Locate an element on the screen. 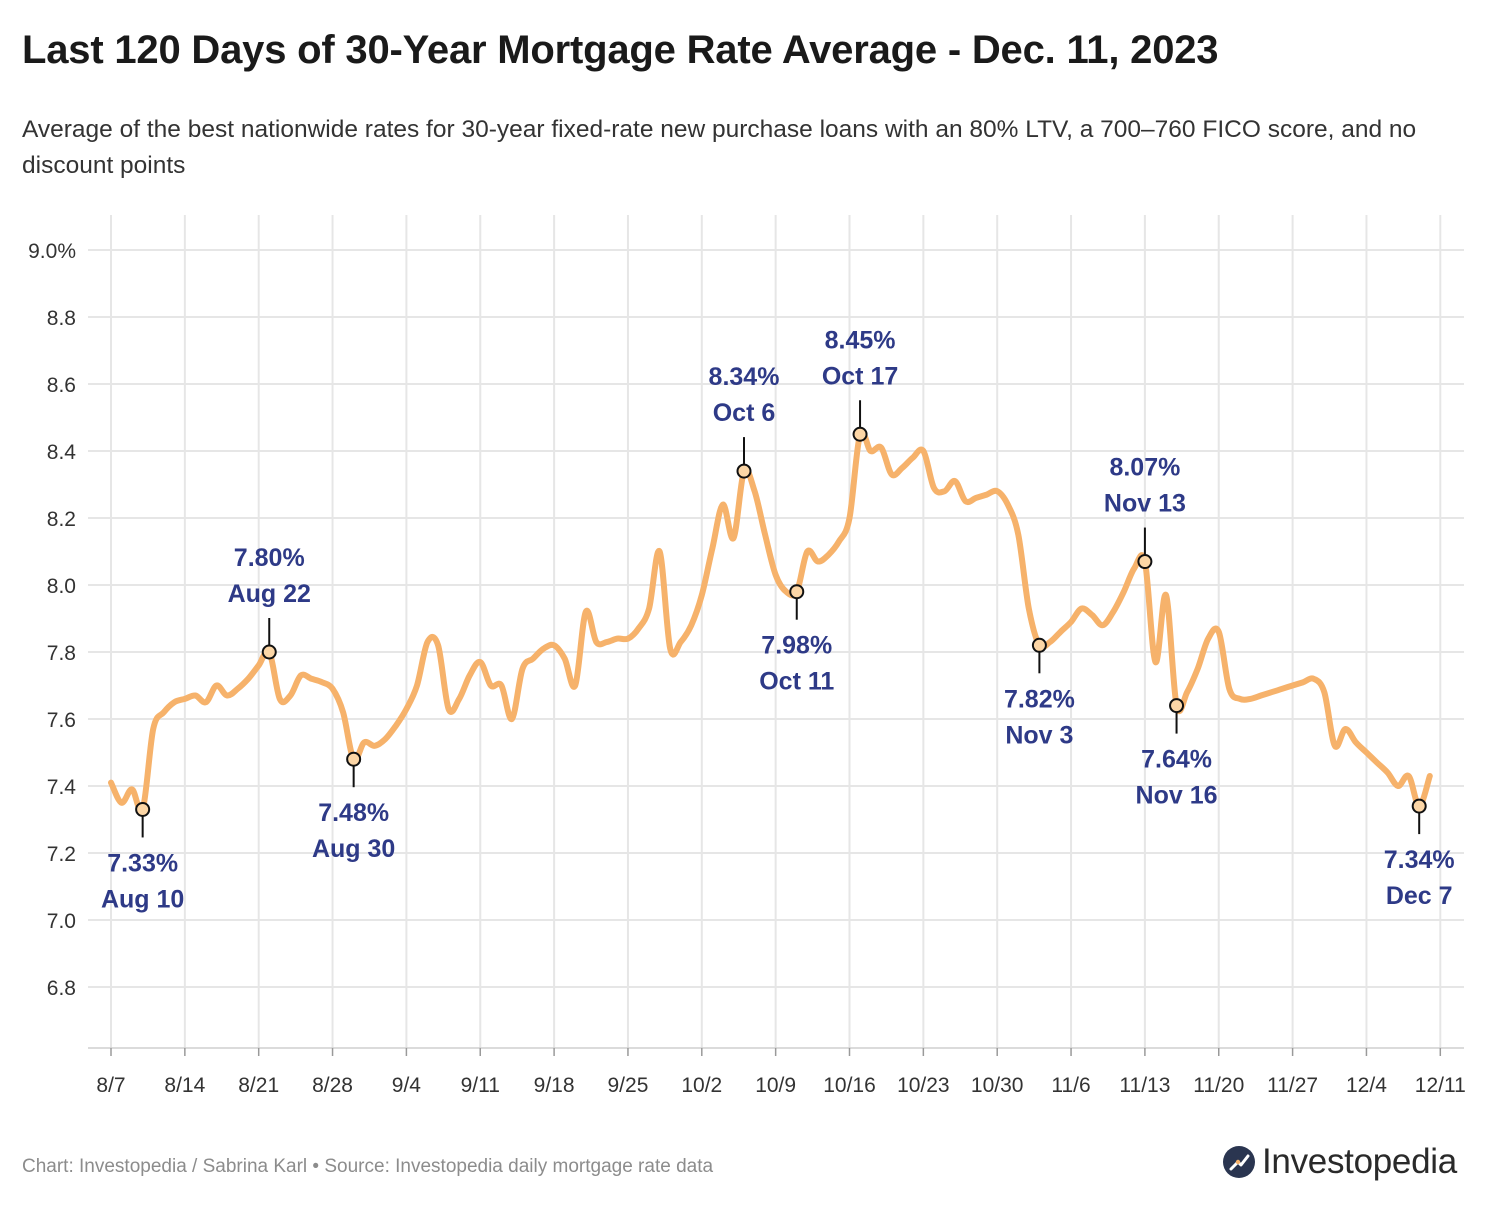  y-tick-label: 8.2 is located at coordinates (61, 519).